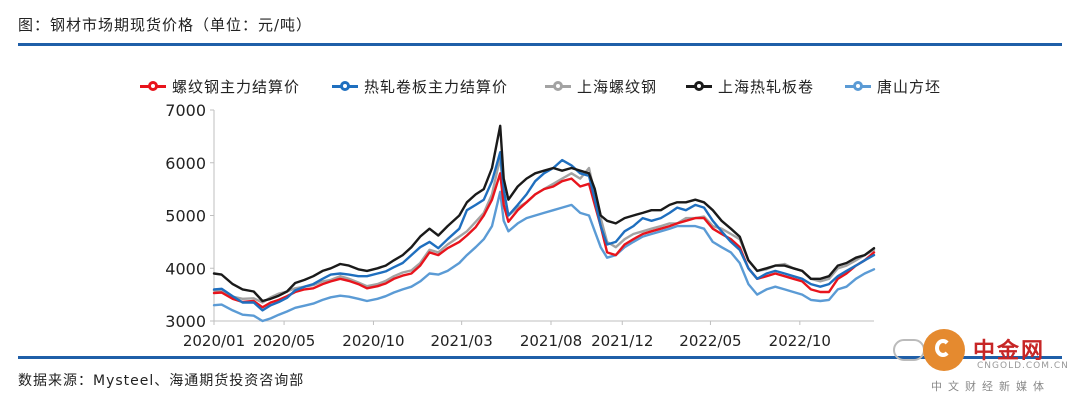 The height and width of the screenshot is (404, 1080). I want to click on legend-item-hrc-futures: 热轧卷板主力结算价, so click(420, 86).